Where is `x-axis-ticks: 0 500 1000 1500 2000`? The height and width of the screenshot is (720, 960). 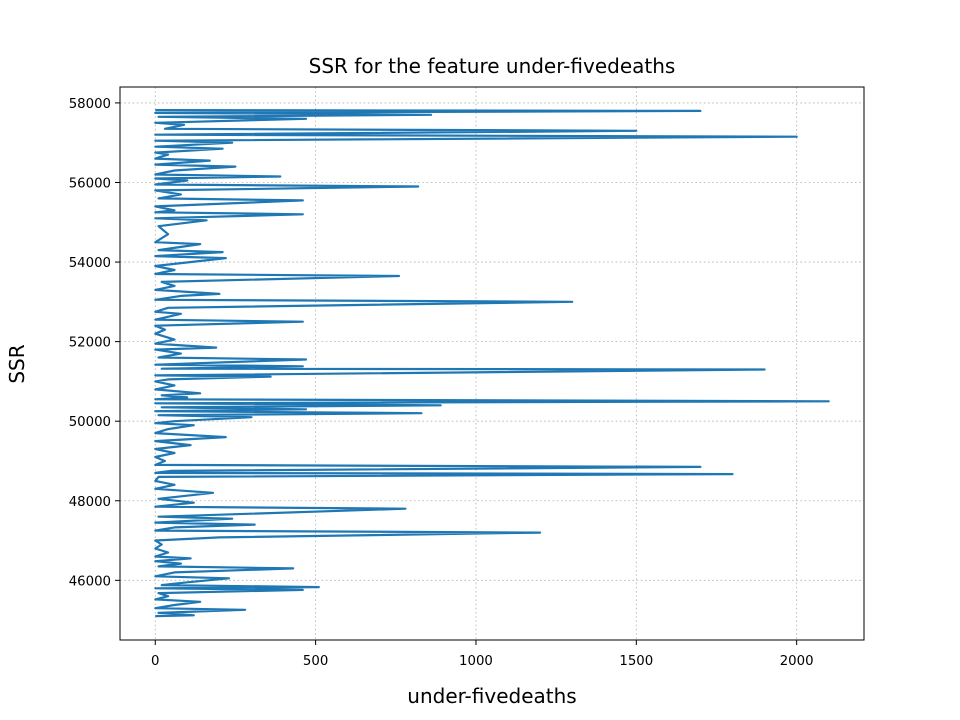
x-axis-ticks: 0 500 1000 1500 2000 is located at coordinates (482, 654).